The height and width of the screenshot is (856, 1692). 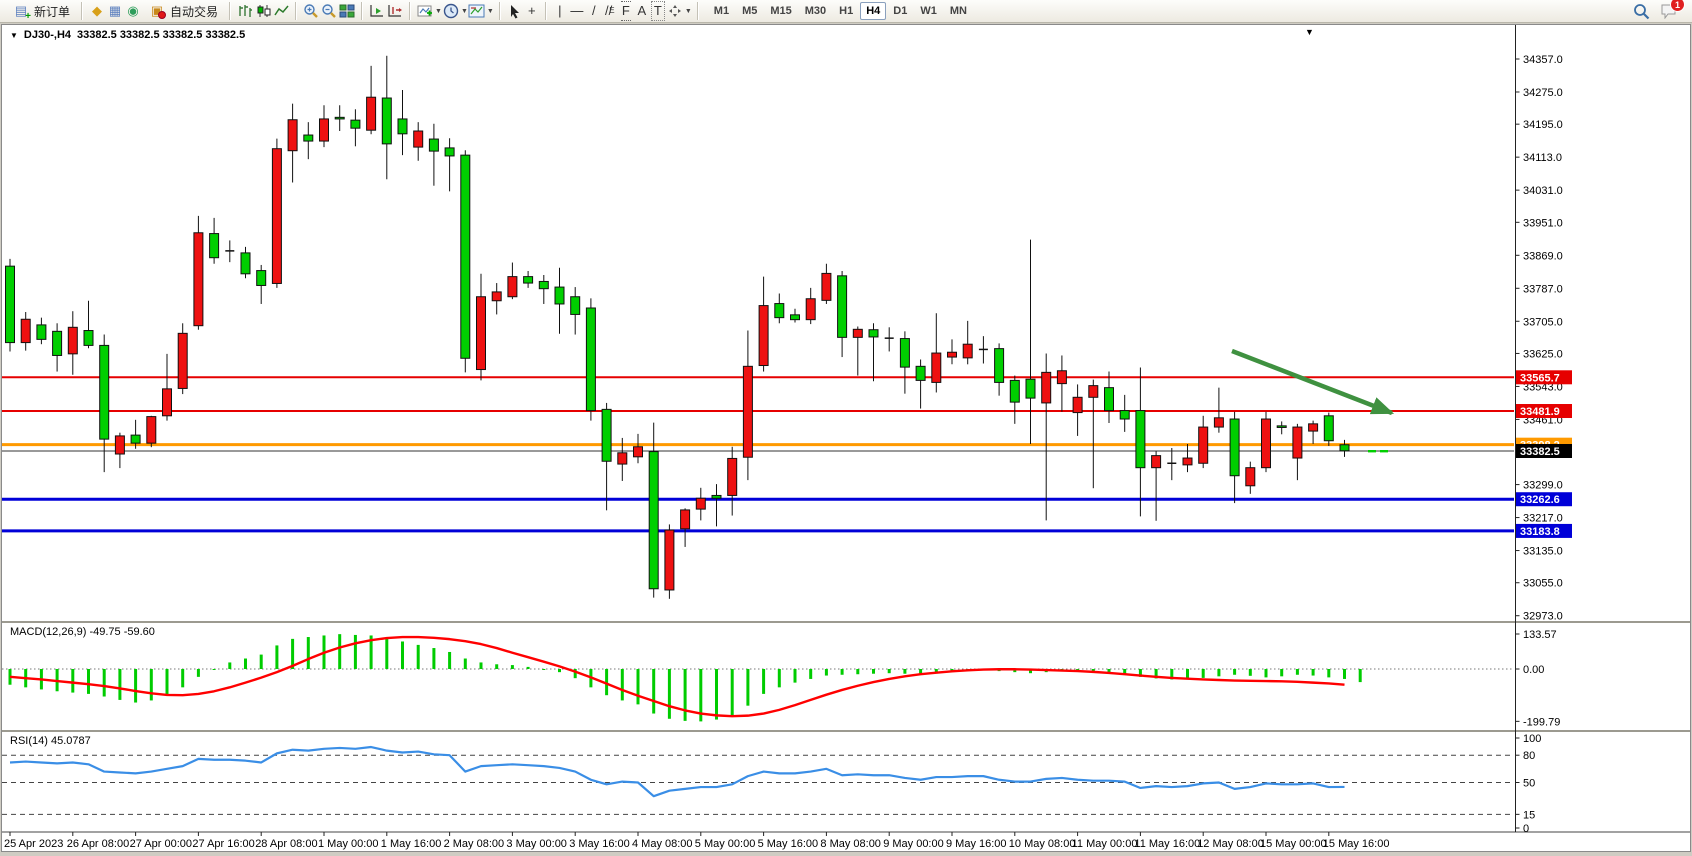 I want to click on arrows-tool-icon, so click(x=675, y=11).